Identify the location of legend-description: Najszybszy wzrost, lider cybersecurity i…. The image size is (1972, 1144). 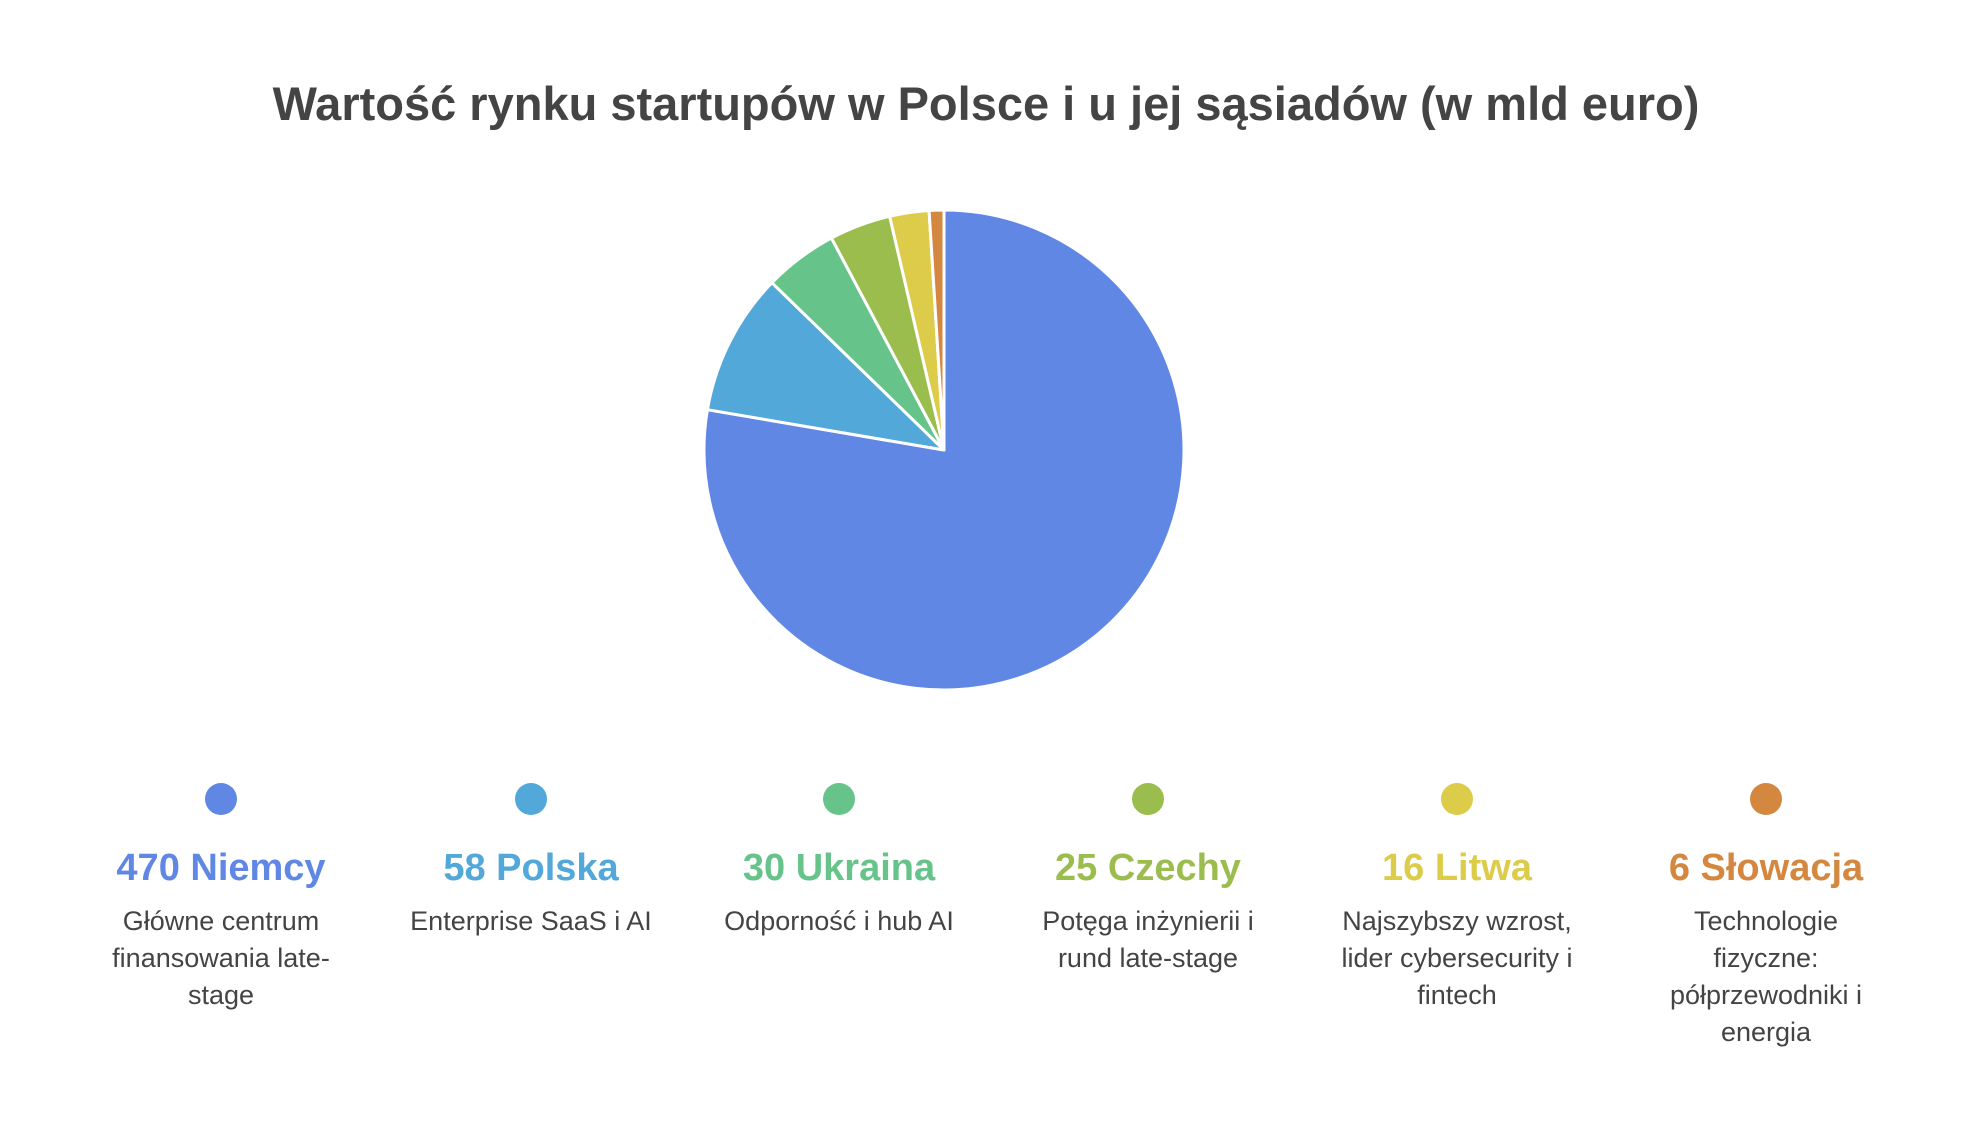
(1457, 958).